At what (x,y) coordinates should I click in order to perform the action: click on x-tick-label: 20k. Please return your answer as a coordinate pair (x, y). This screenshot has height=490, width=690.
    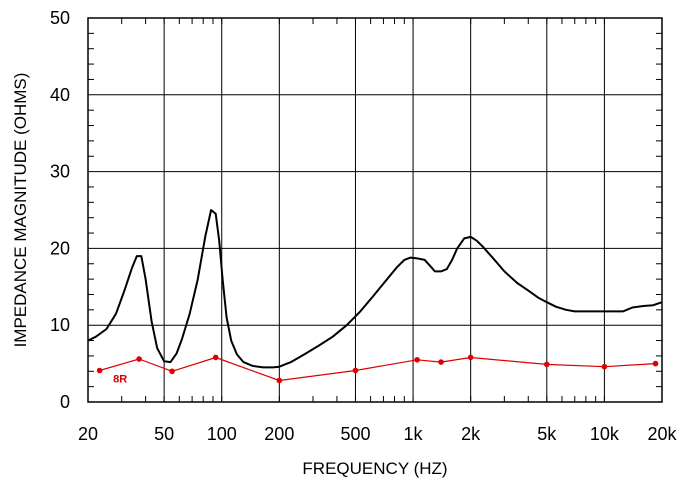
    Looking at the image, I should click on (662, 434).